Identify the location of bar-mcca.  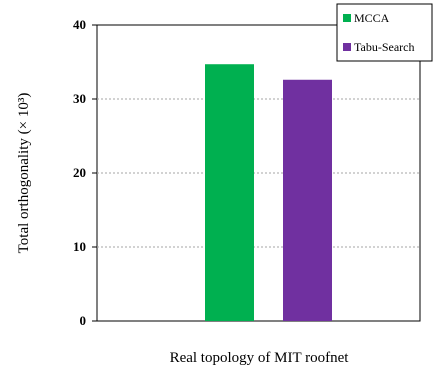
(229, 192).